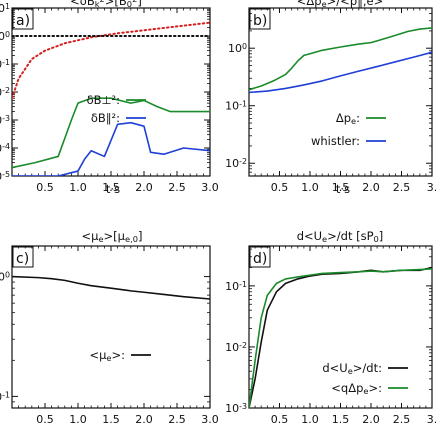 The image size is (436, 436). What do you see at coordinates (340, 236) in the screenshot?
I see `panel-title: d<Ue>/dt [sP0]` at bounding box center [340, 236].